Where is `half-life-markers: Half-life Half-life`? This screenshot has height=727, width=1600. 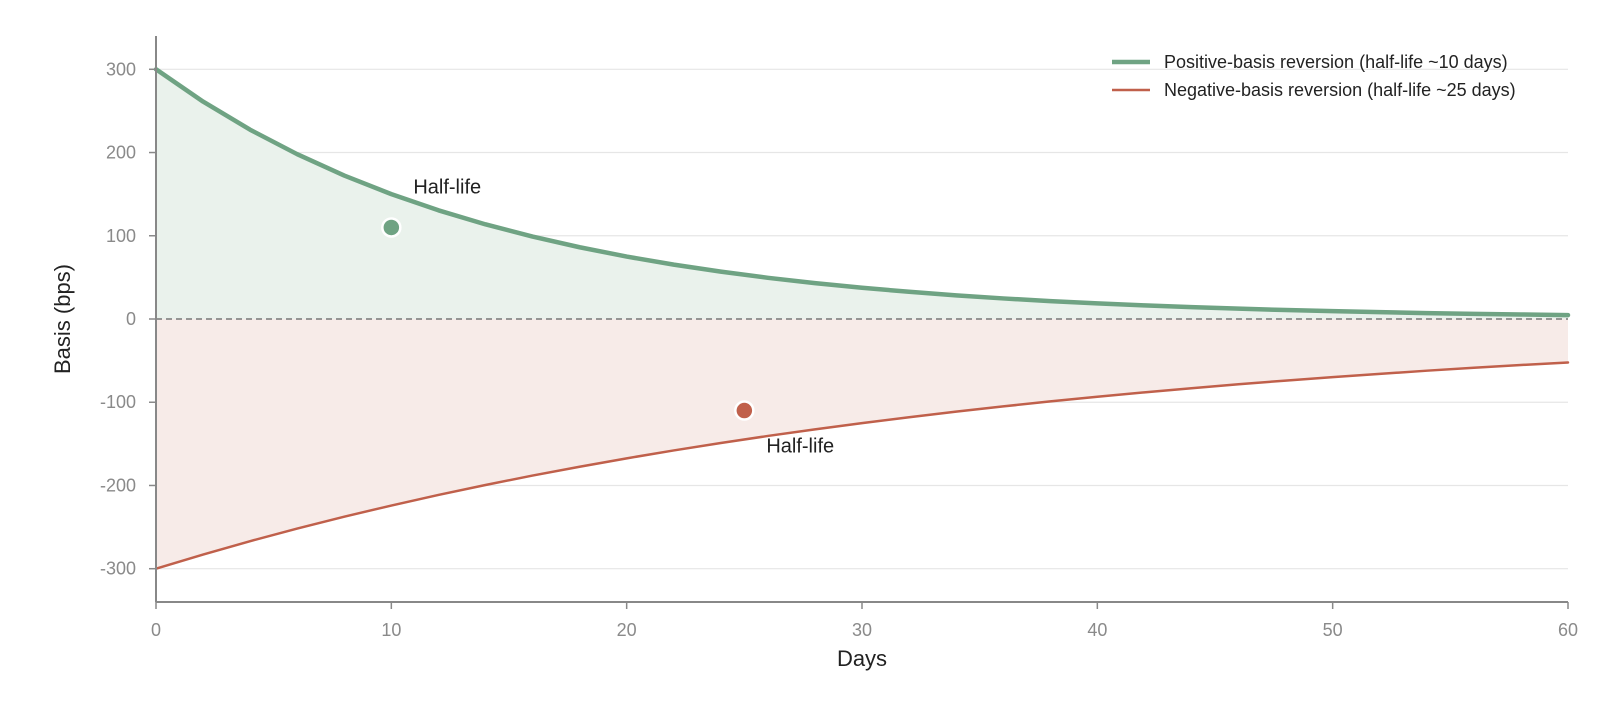 half-life-markers: Half-life Half-life is located at coordinates (607, 317).